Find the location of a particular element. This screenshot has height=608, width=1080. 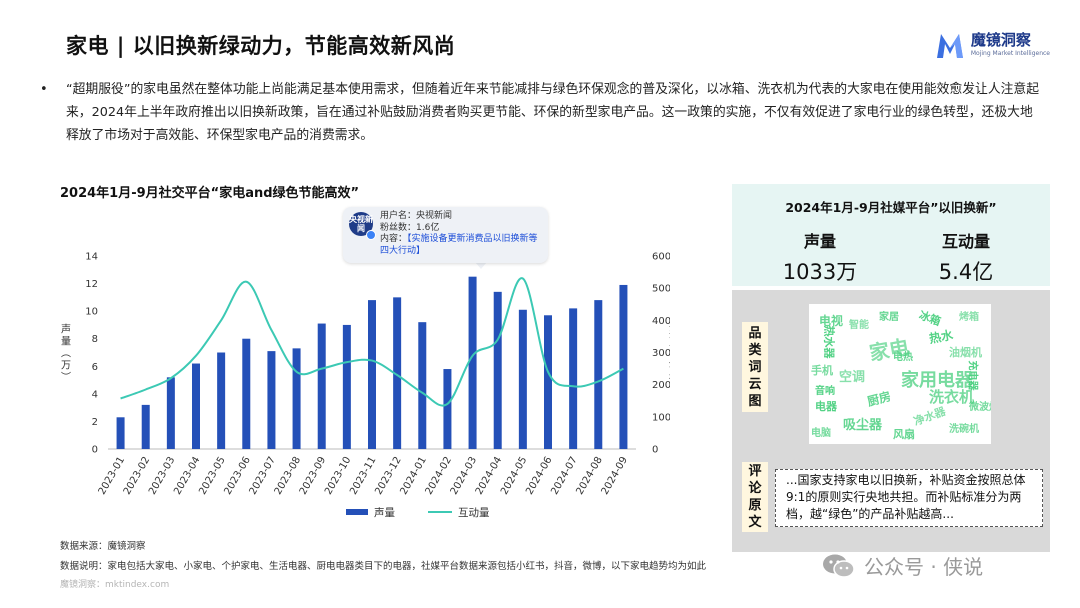

wechat-icon is located at coordinates (839, 566).